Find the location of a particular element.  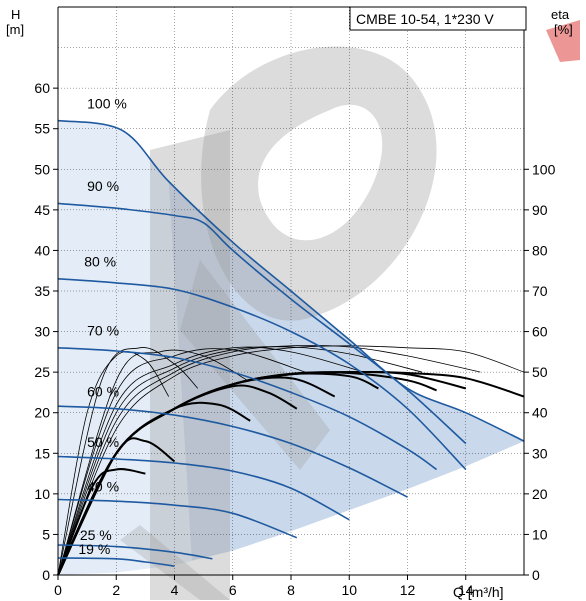

y-tick-label-35: 35 is located at coordinates (42, 291).